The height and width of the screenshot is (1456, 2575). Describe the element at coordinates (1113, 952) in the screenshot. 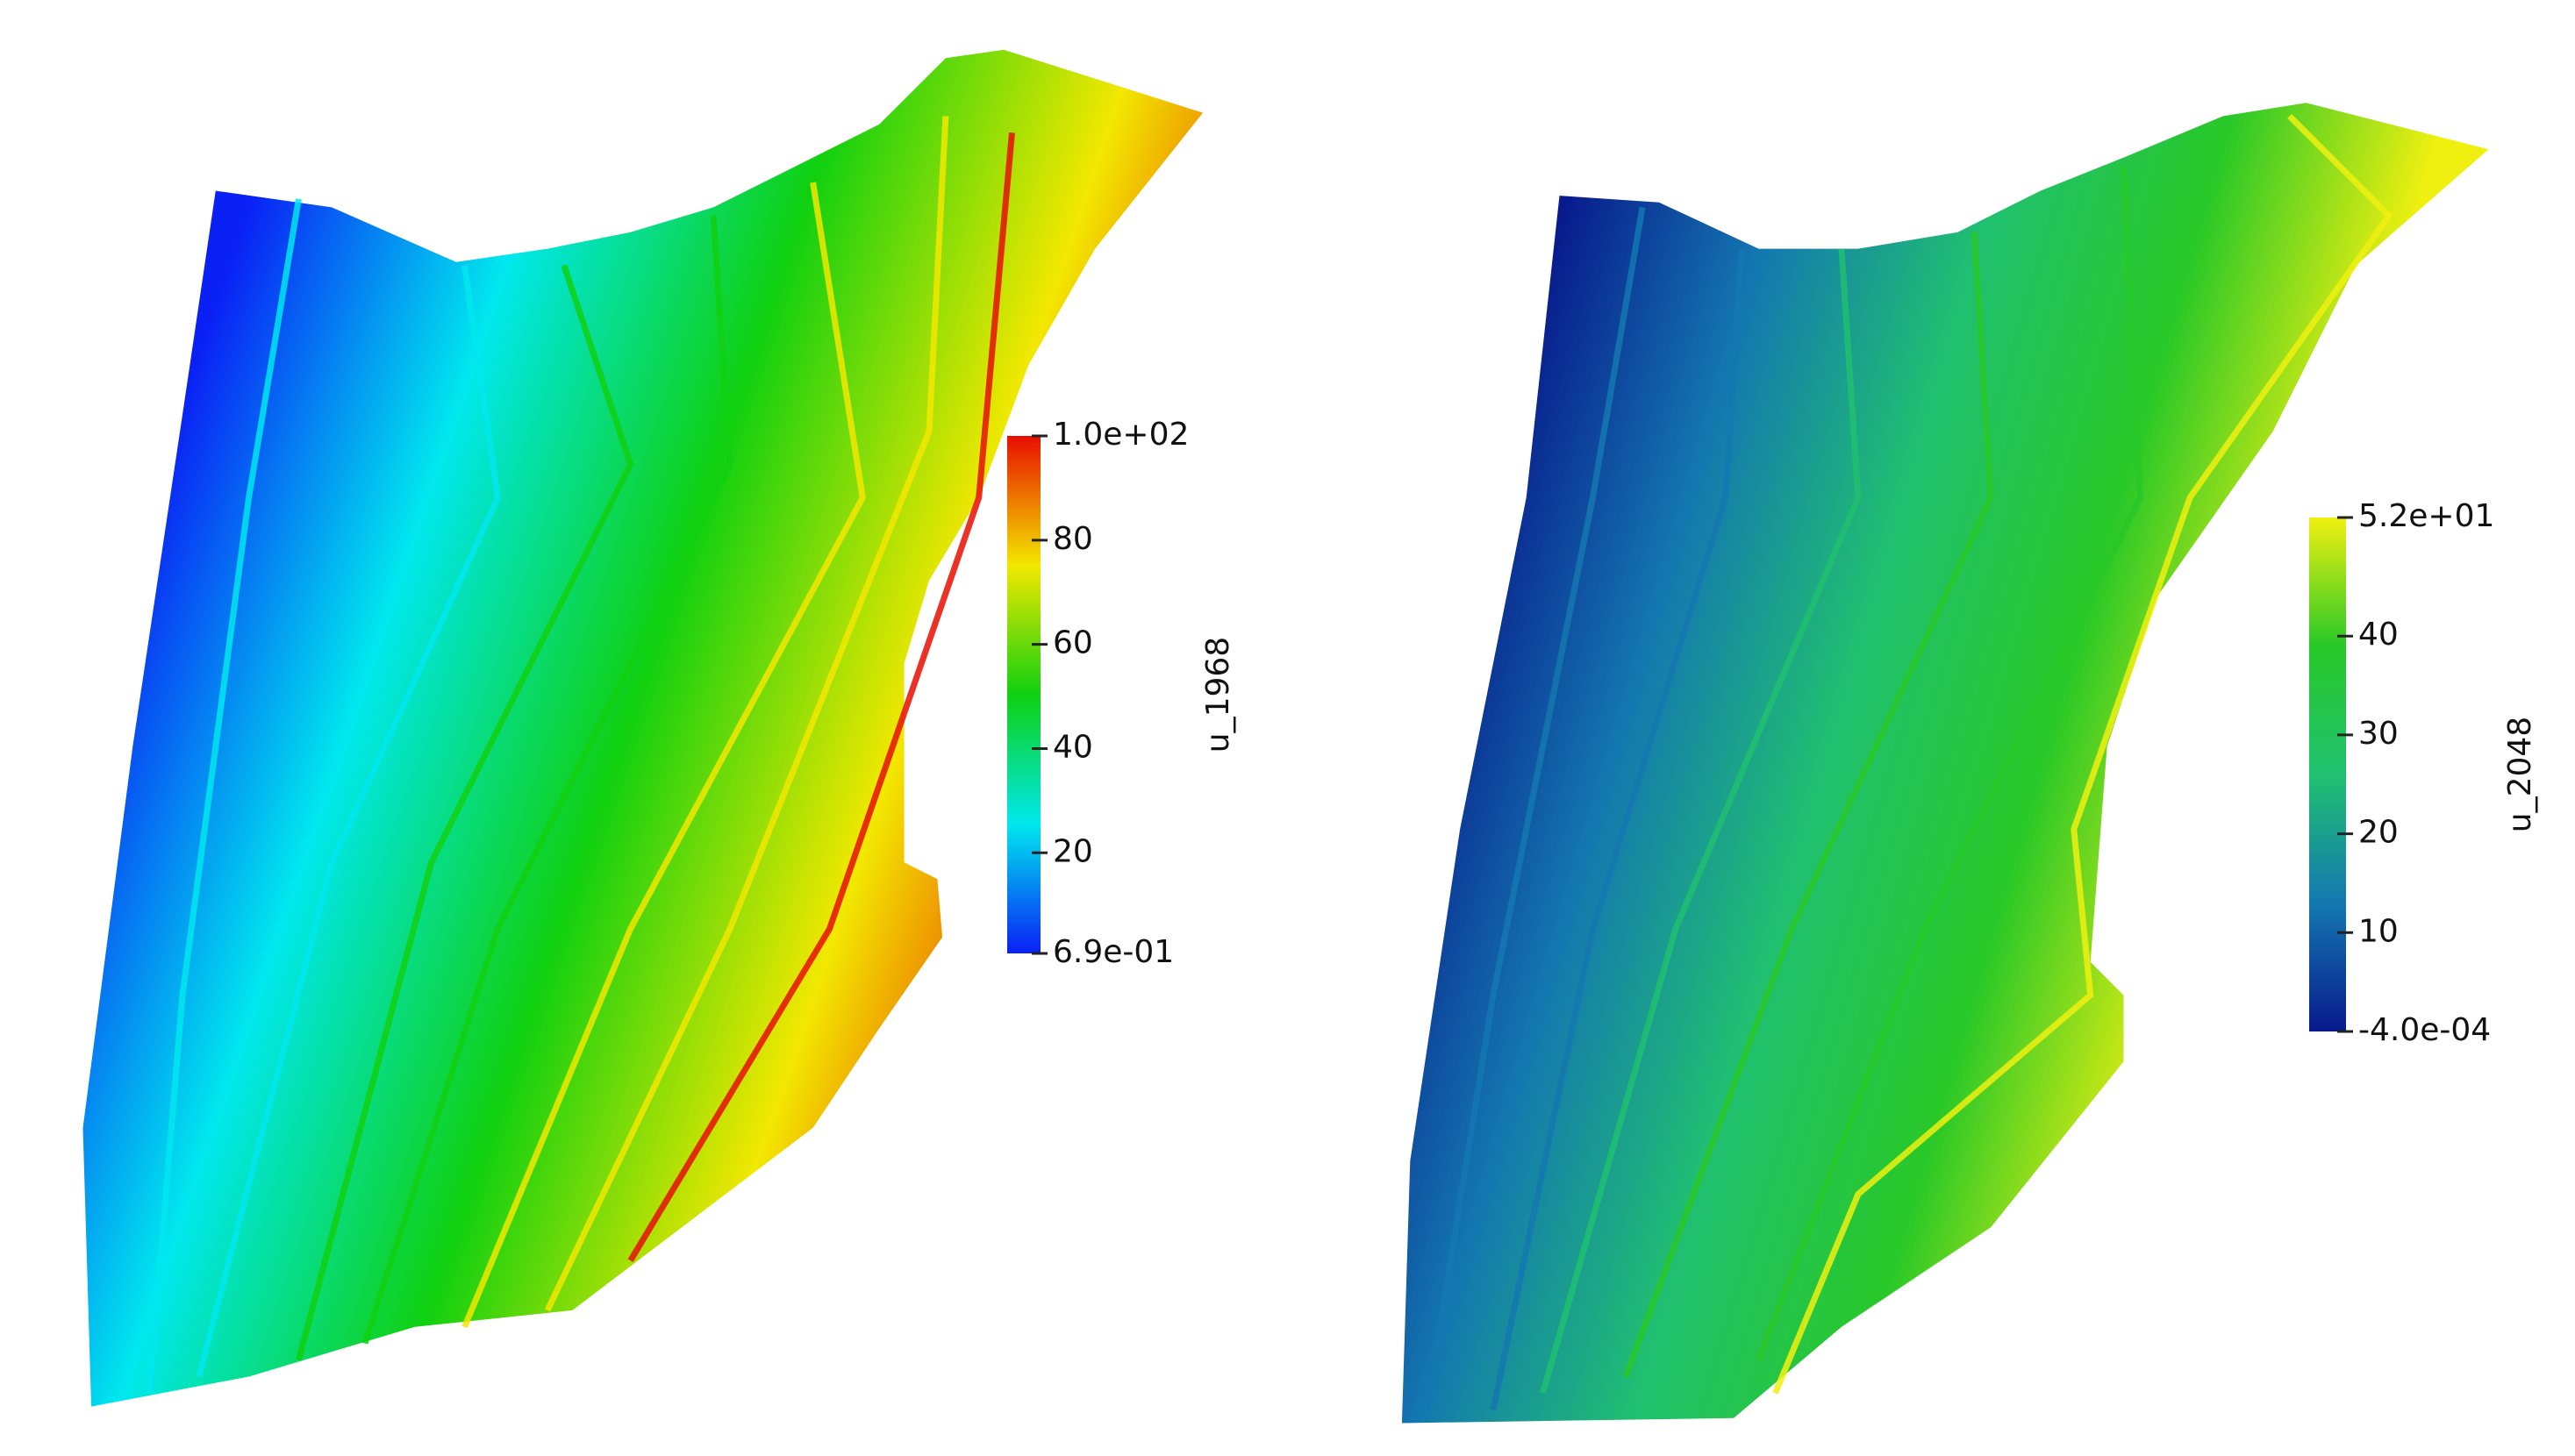

I see `tick-label: 6.9e-01` at that location.